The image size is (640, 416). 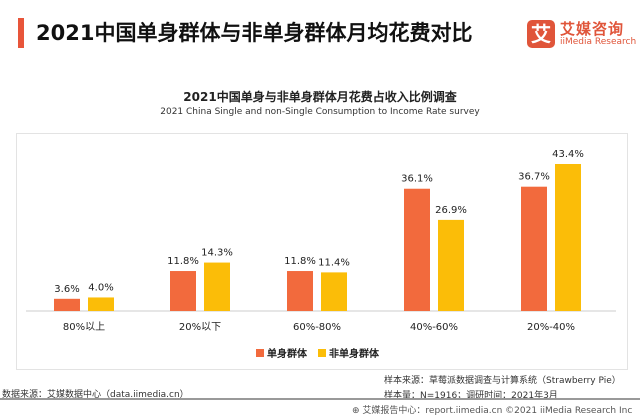 I want to click on data-label: 43.4%, so click(x=568, y=154).